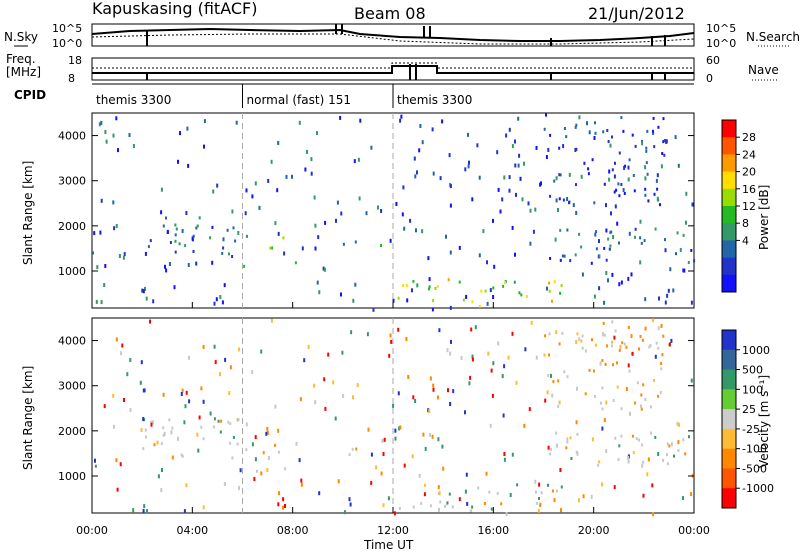 This screenshot has width=800, height=554. I want to click on cpid-segment-label: themis 3300, so click(133, 100).